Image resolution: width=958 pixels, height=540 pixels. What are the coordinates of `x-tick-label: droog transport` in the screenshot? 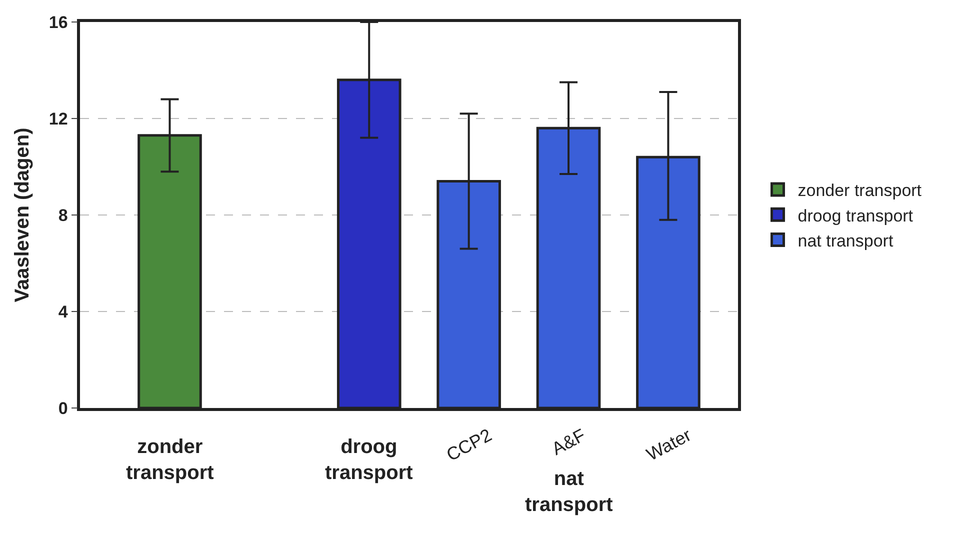 It's located at (369, 460).